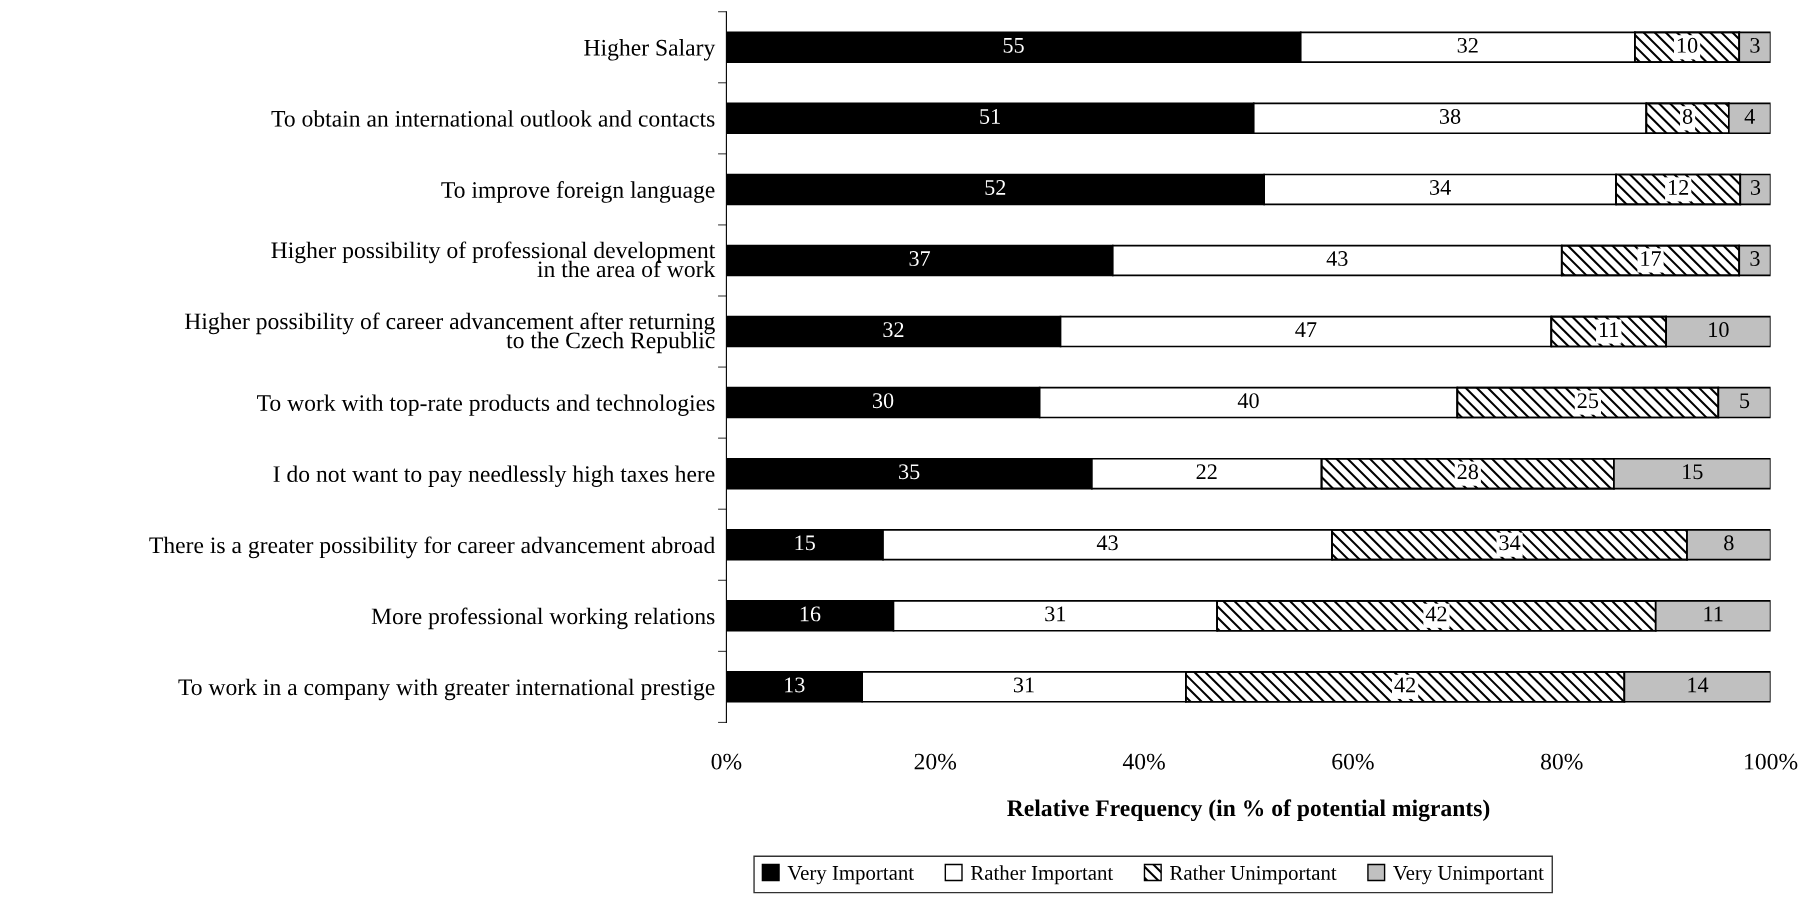  I want to click on y-tick-label: I do not want to pay needlessly high taxes here, so click(494, 476).